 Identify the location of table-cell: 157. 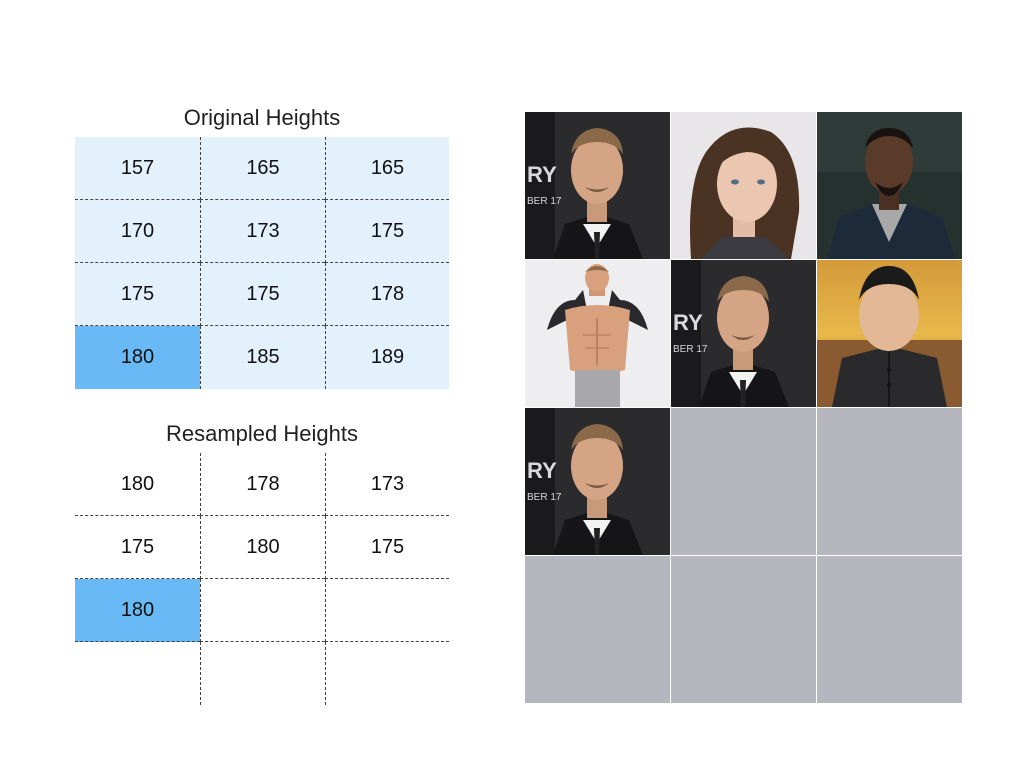
(137, 168).